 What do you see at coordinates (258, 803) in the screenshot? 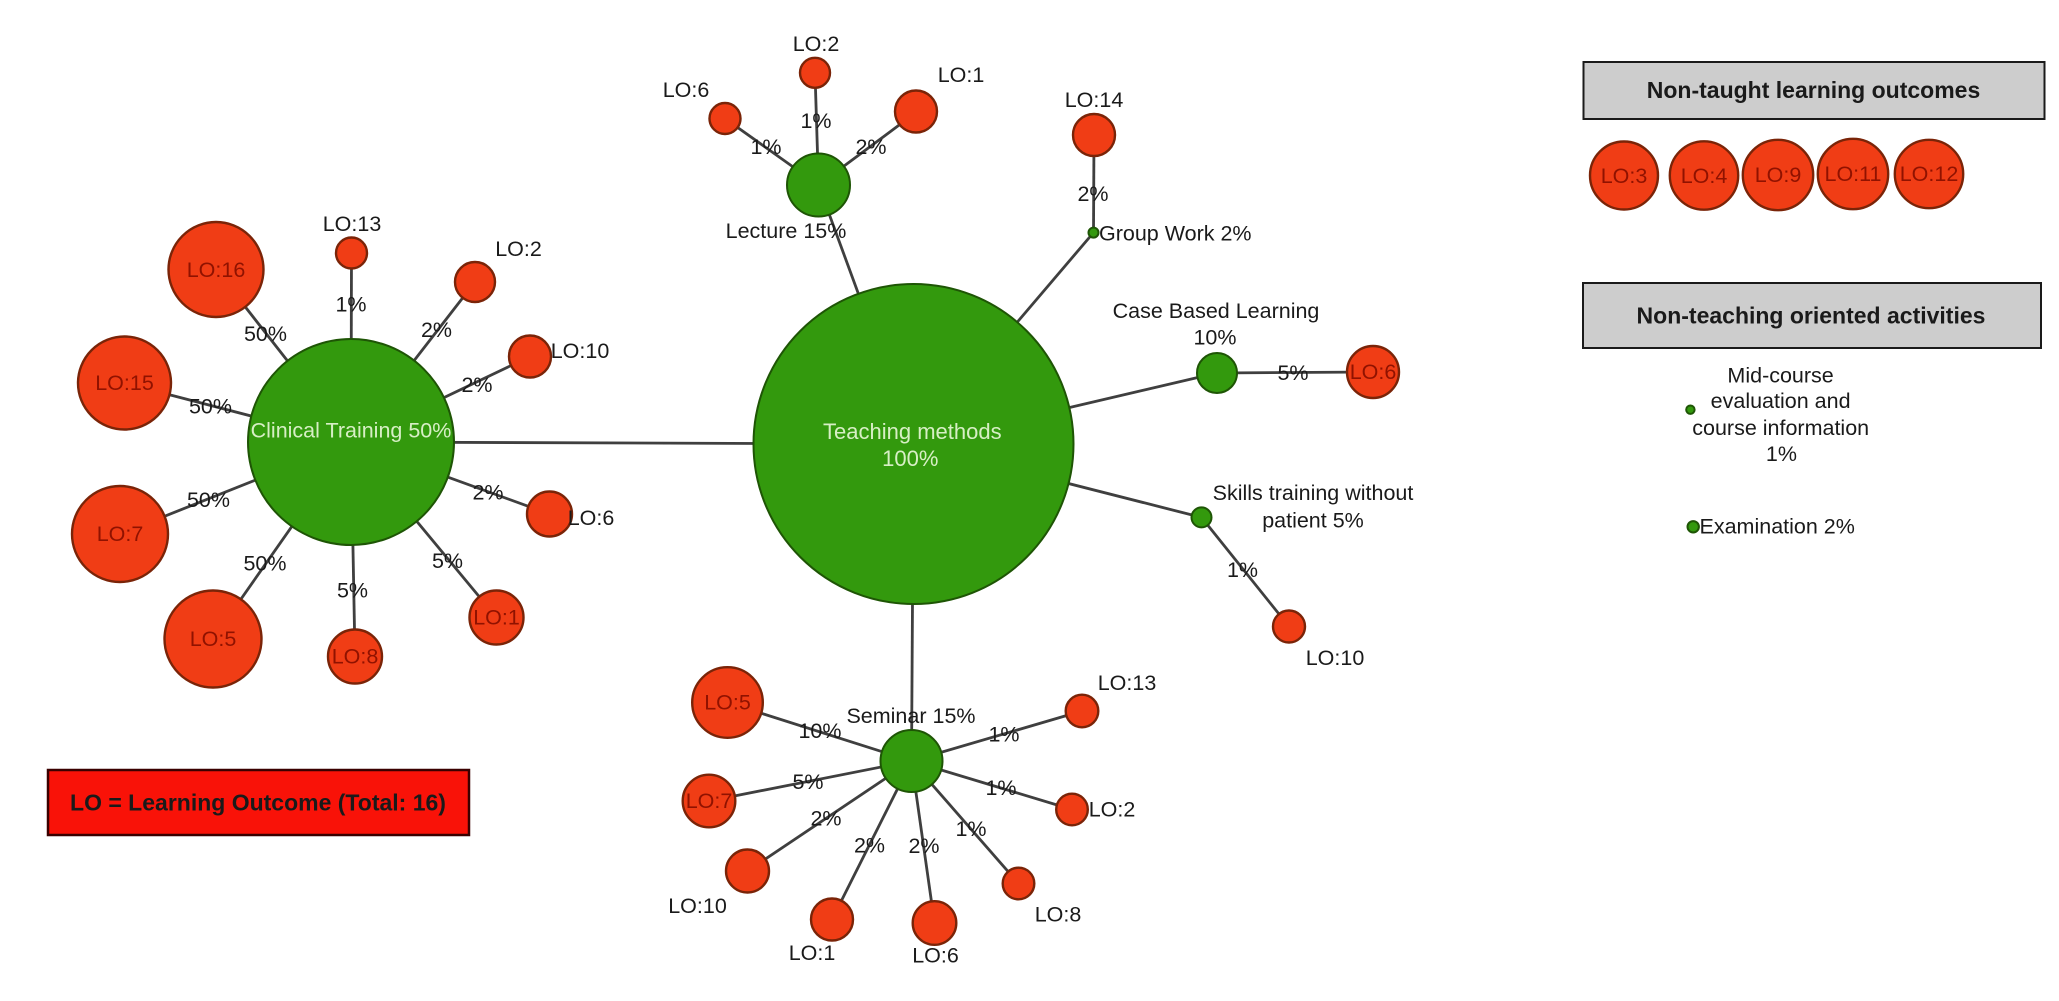
I see `svg-text:LO = Learning Outcome (Total:: LO = Learning Outcome (Total: 16)` at bounding box center [258, 803].